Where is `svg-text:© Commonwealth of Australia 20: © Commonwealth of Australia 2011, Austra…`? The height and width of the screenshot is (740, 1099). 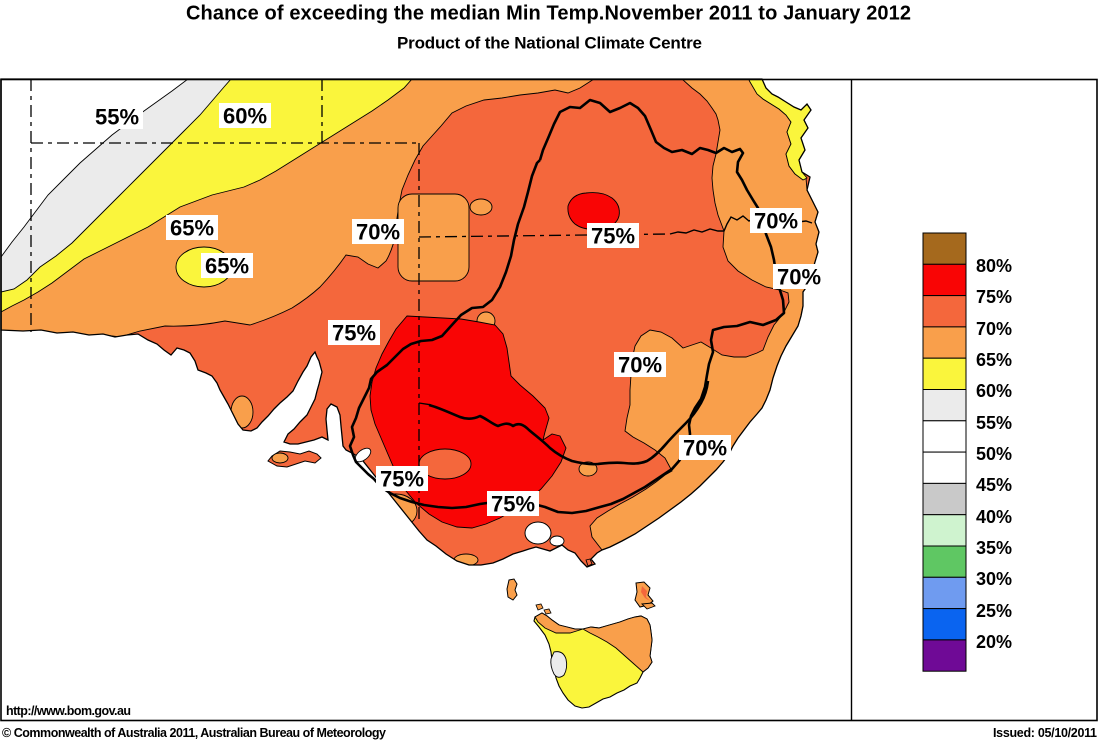
svg-text:© Commonwealth of Australia 20: © Commonwealth of Australia 2011, Austra… is located at coordinates (194, 733).